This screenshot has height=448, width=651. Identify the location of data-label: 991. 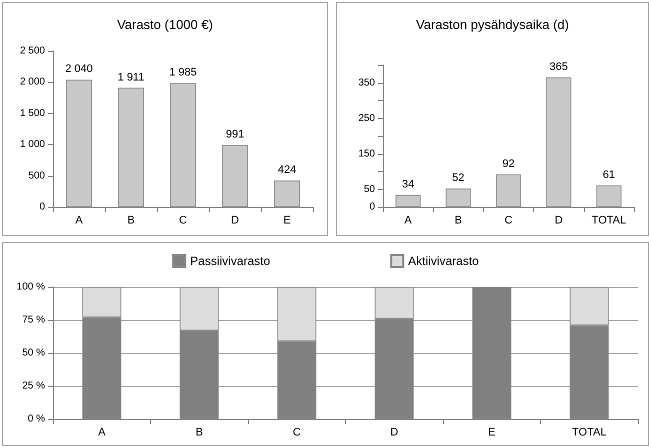
(235, 134).